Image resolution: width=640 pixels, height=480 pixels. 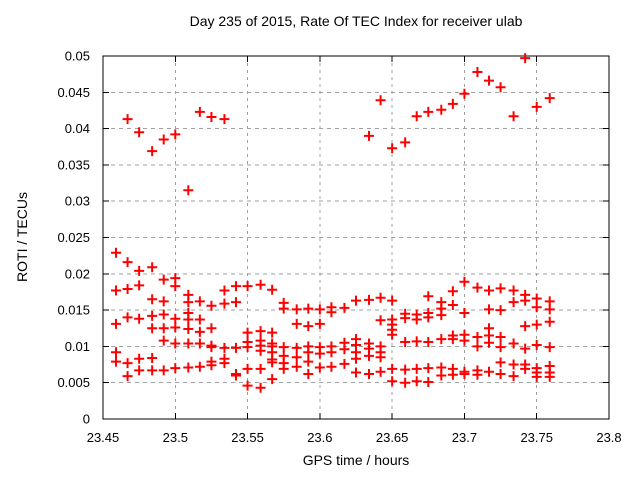 What do you see at coordinates (608, 437) in the screenshot?
I see `x-tick-label: 23.8` at bounding box center [608, 437].